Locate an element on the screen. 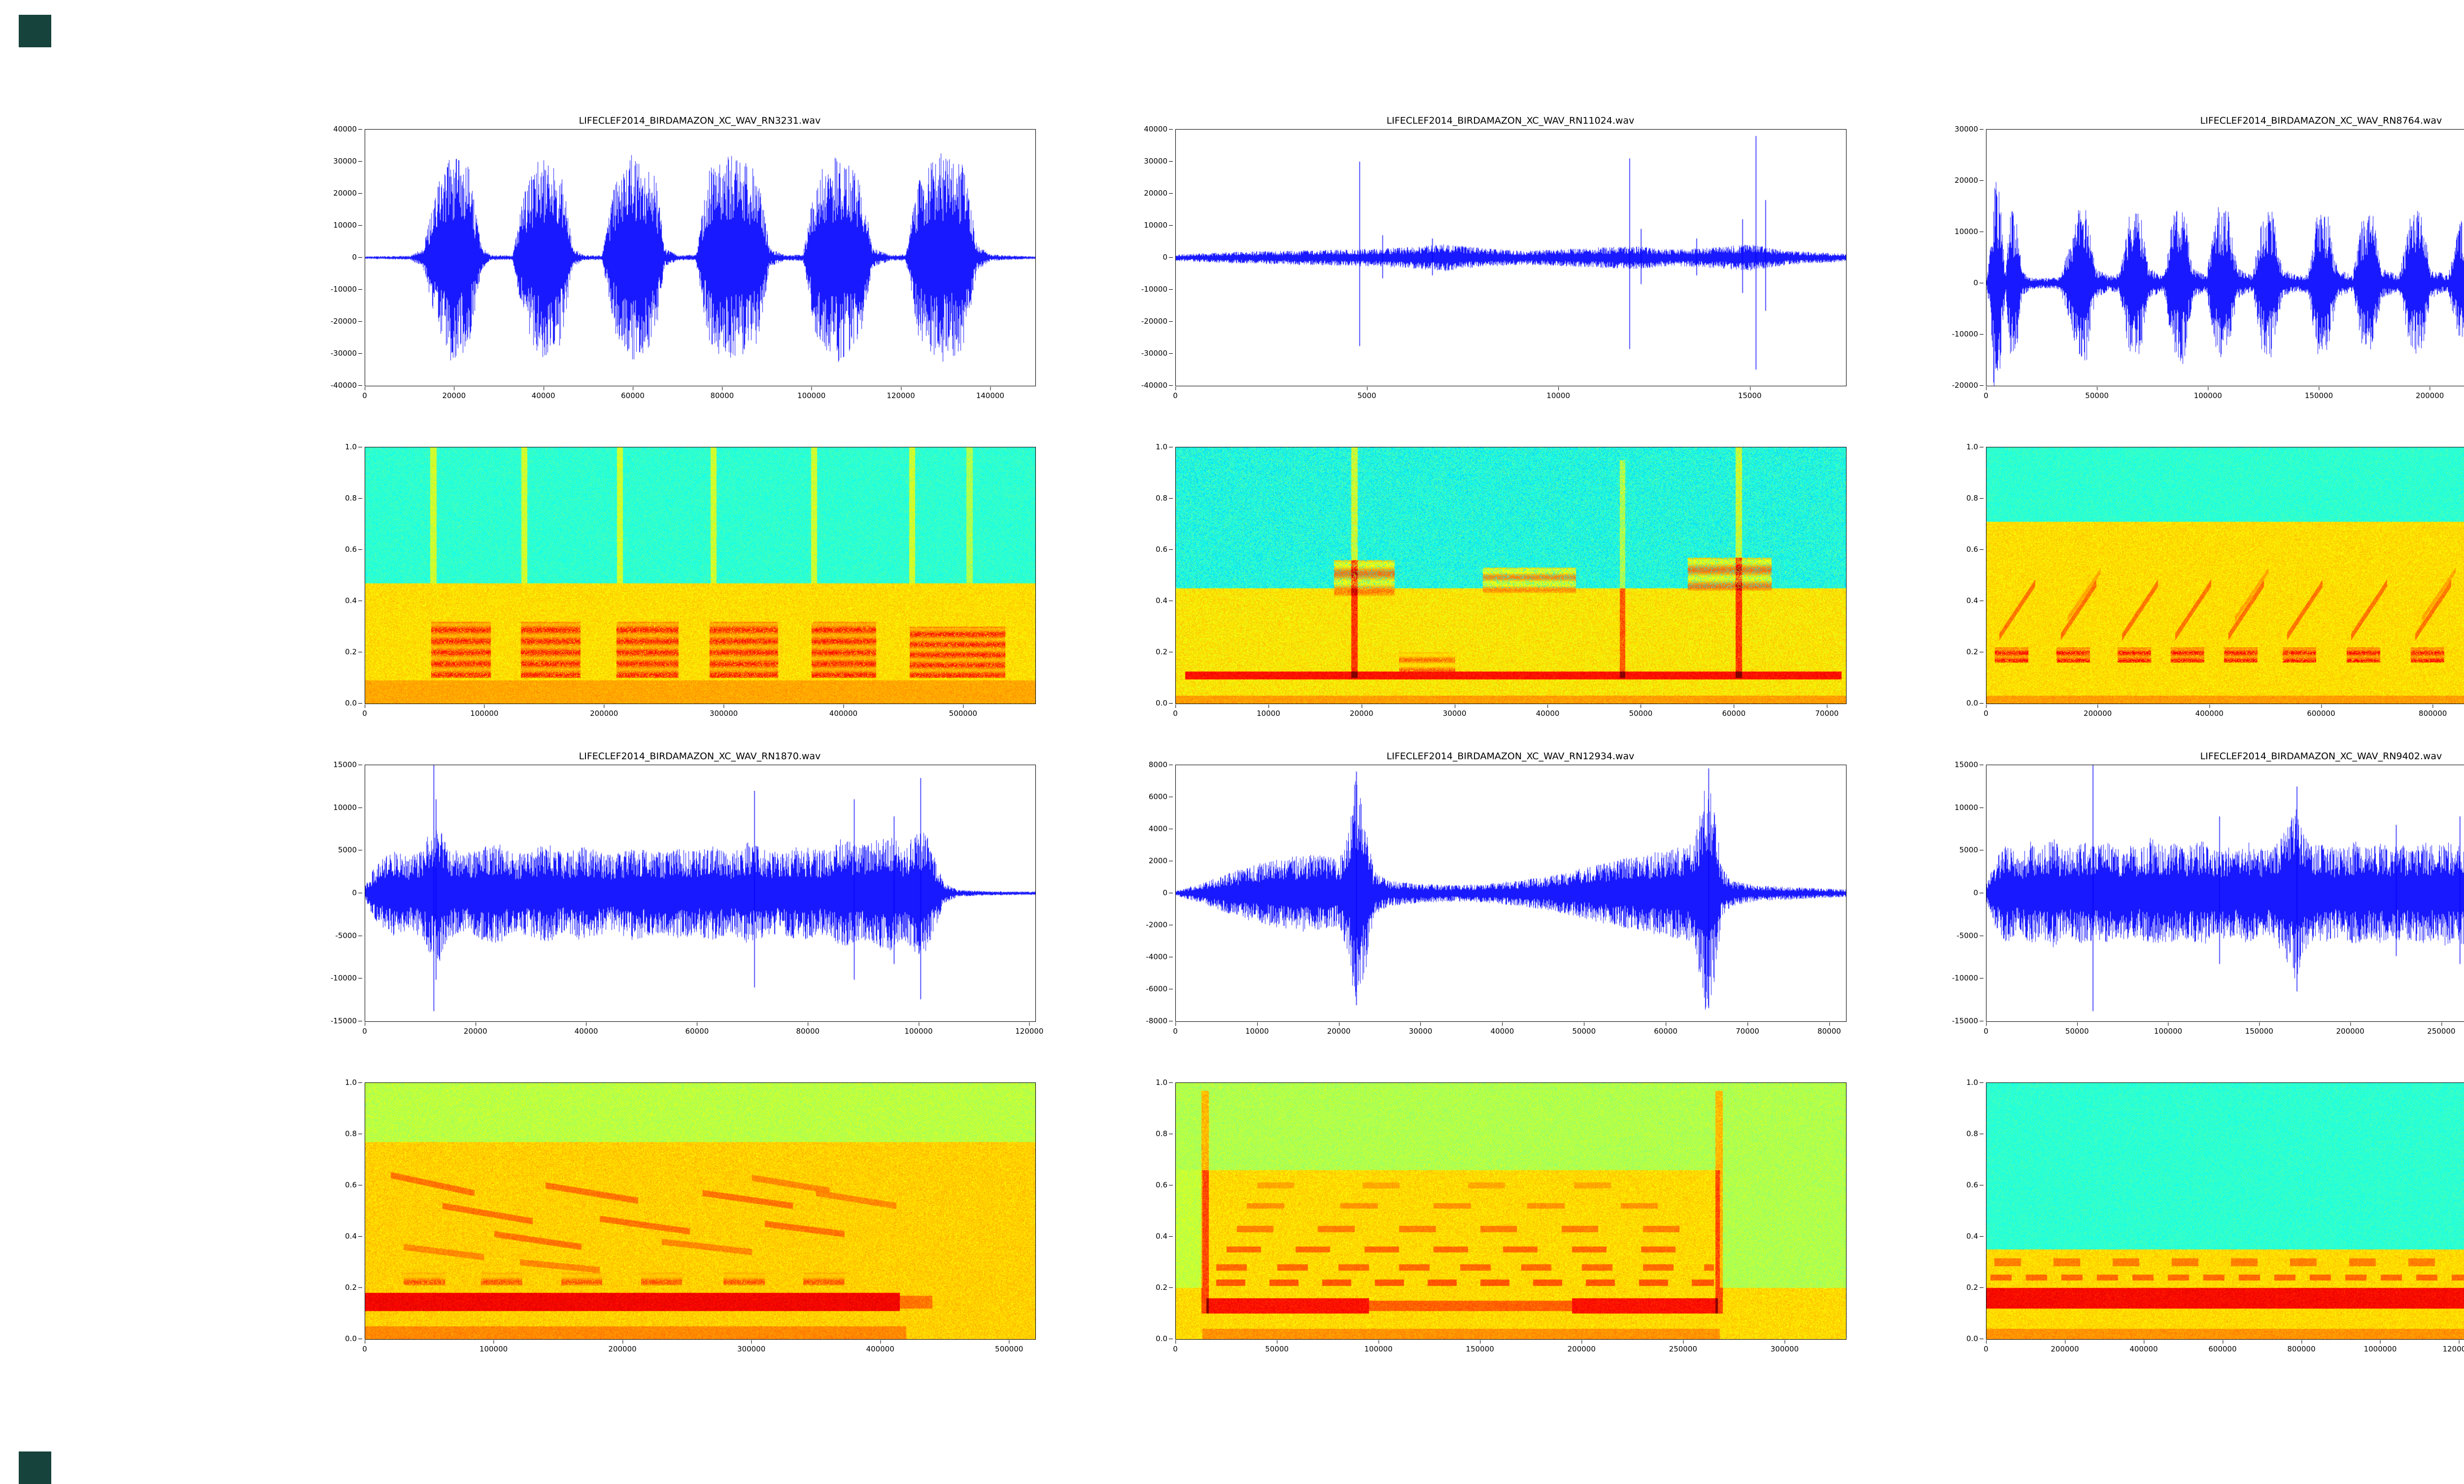  y-tick-label: 2000 is located at coordinates (1160, 860).